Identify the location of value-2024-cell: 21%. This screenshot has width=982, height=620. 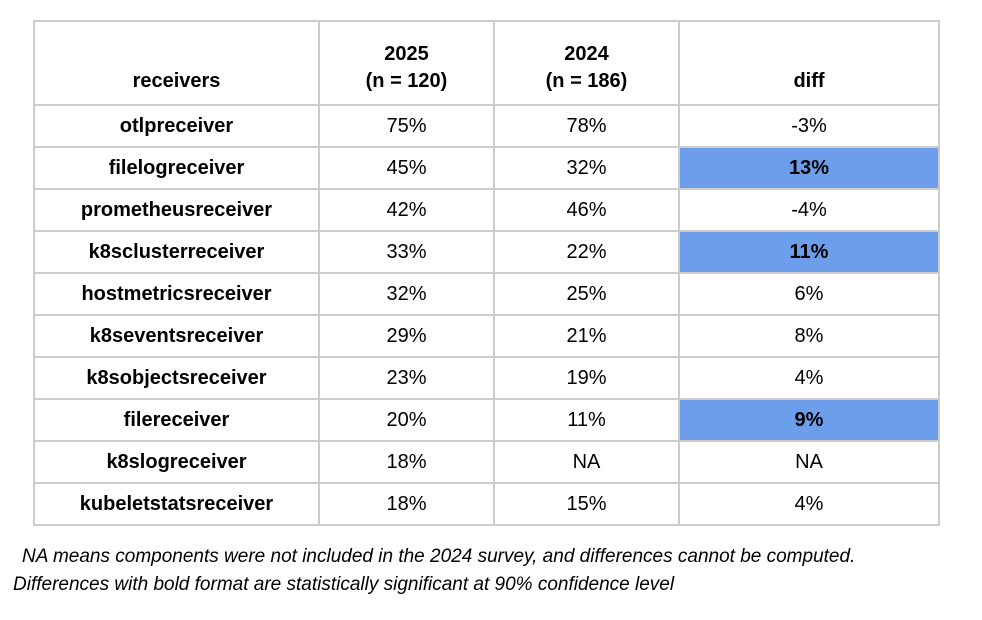
(586, 336).